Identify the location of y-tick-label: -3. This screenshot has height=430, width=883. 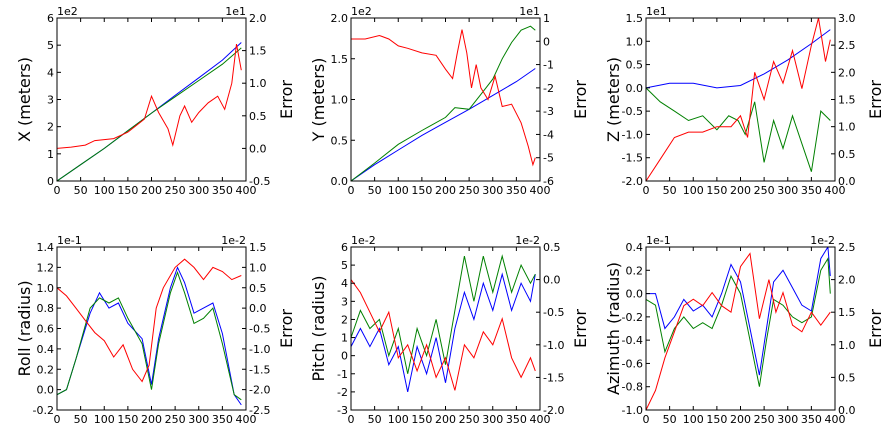
(342, 410).